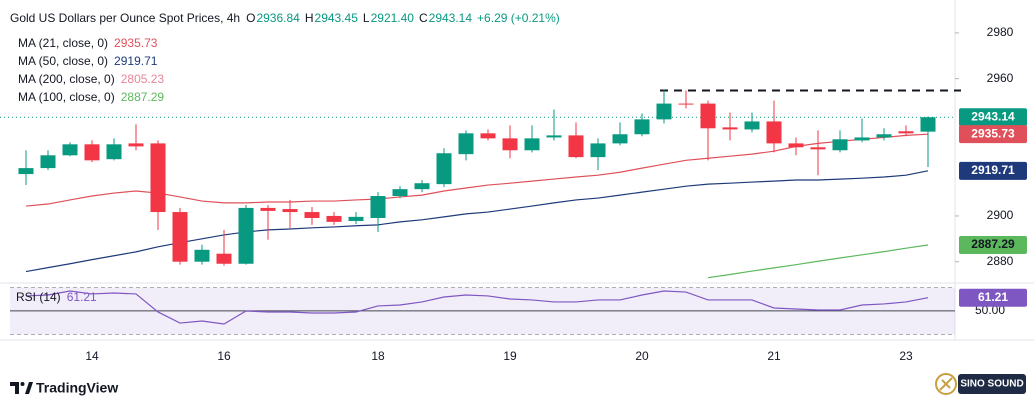 The height and width of the screenshot is (406, 1034). Describe the element at coordinates (88, 43) in the screenshot. I see `ma-legend: MA (21, close, 0) 2935.73` at that location.